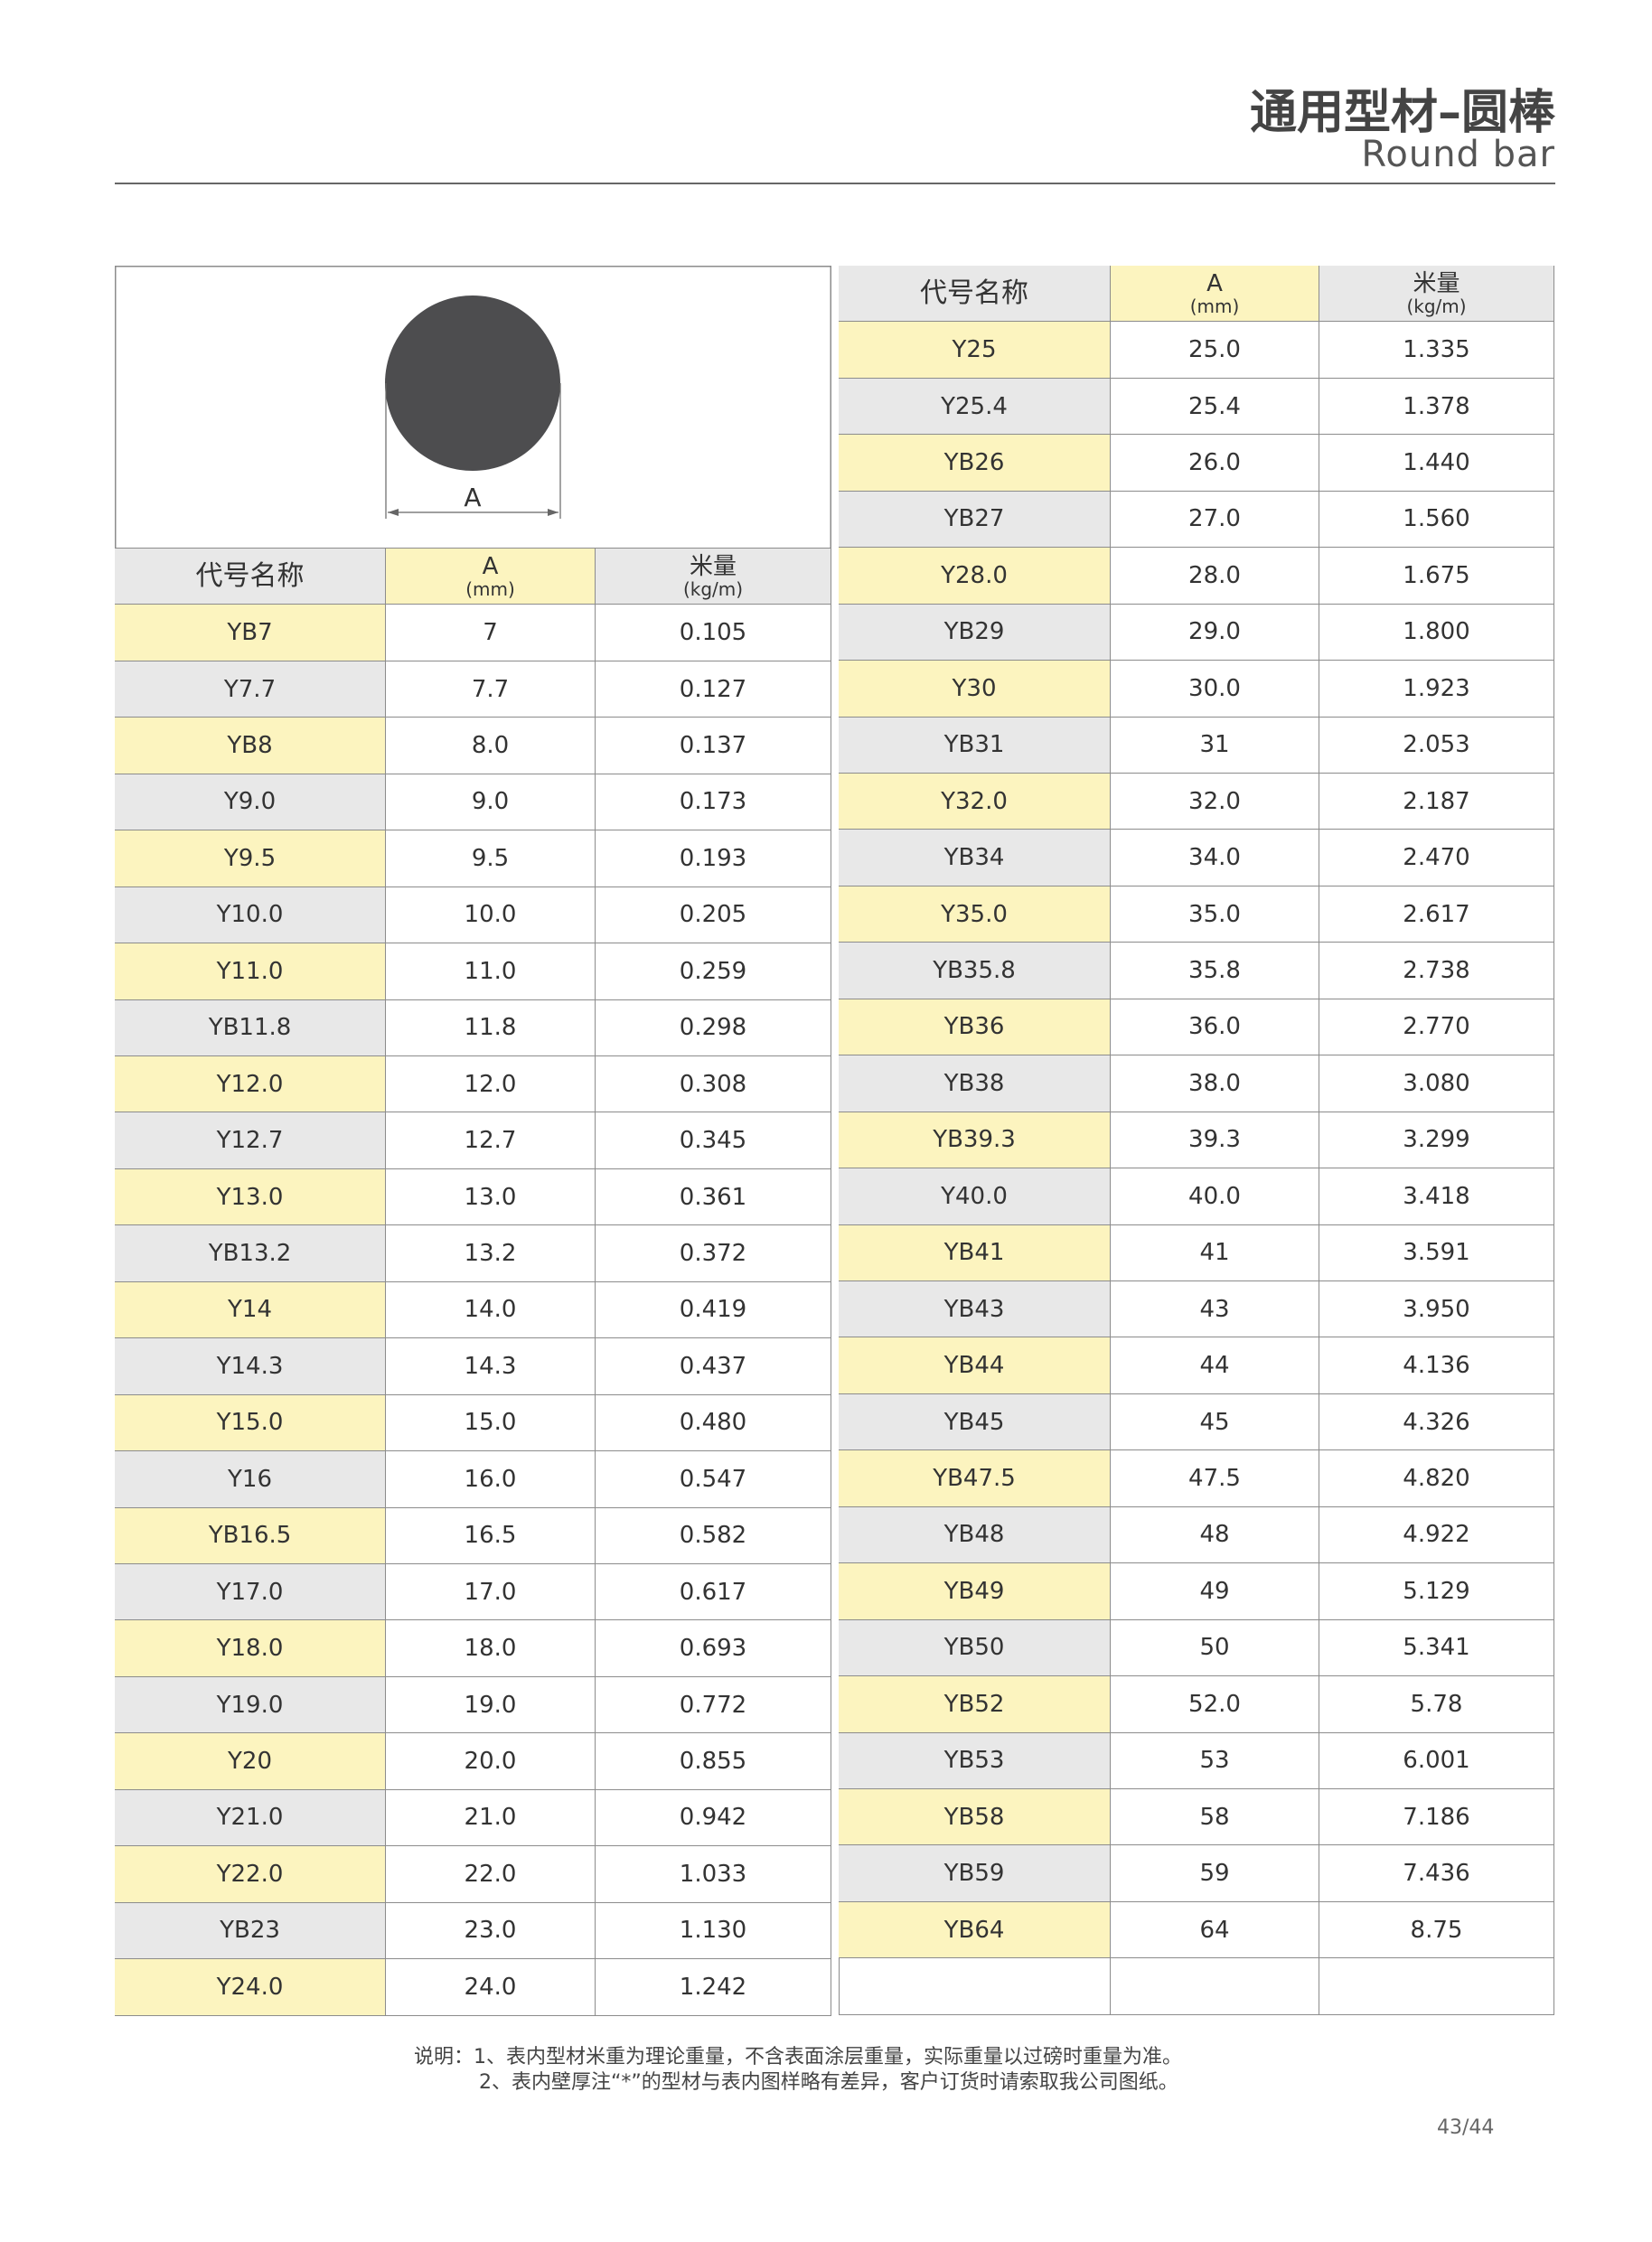 This screenshot has width=1652, height=2242. What do you see at coordinates (974, 858) in the screenshot?
I see `cell-text: YB34` at bounding box center [974, 858].